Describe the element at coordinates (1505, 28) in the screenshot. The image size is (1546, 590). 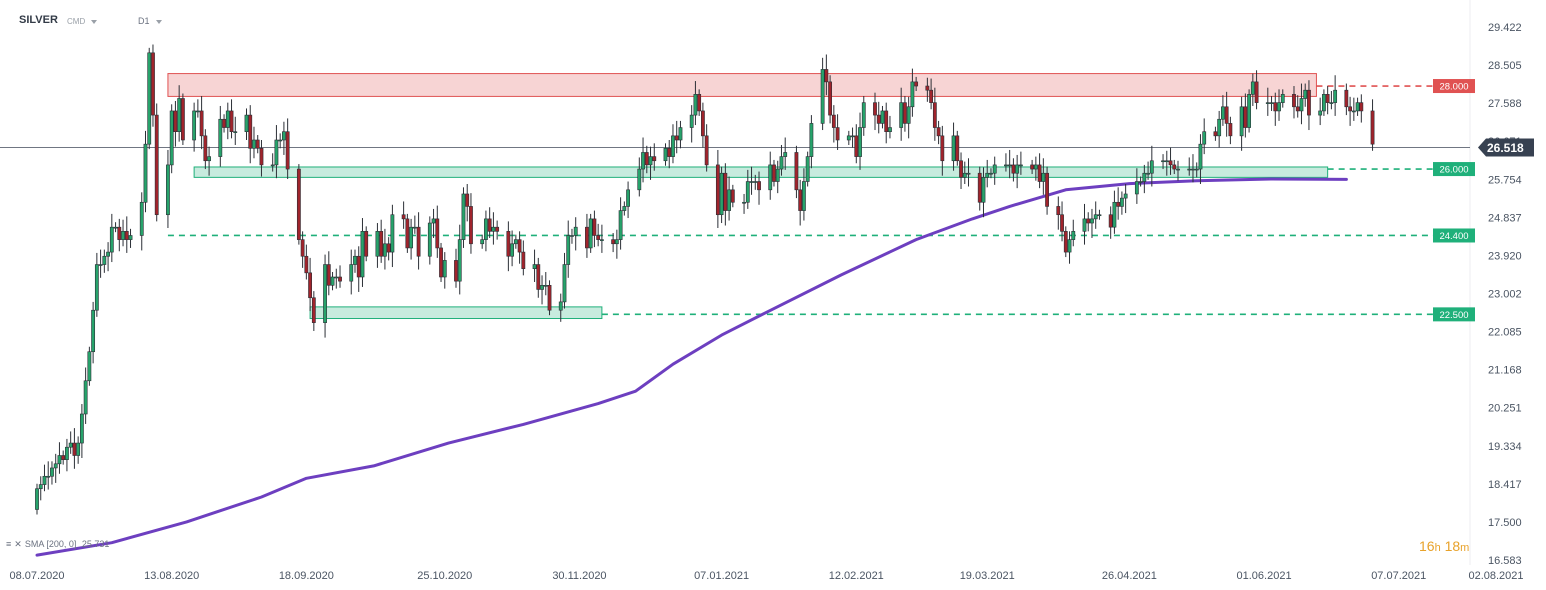
I see `y-tick-label: 29.422` at that location.